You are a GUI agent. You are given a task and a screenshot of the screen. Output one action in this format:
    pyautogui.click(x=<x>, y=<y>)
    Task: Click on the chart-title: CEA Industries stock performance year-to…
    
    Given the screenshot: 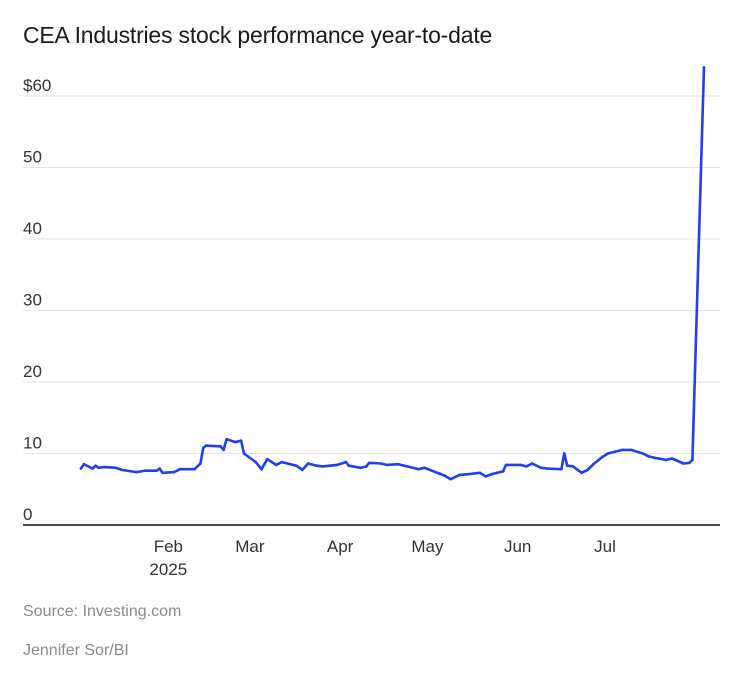 What is the action you would take?
    pyautogui.click(x=258, y=35)
    